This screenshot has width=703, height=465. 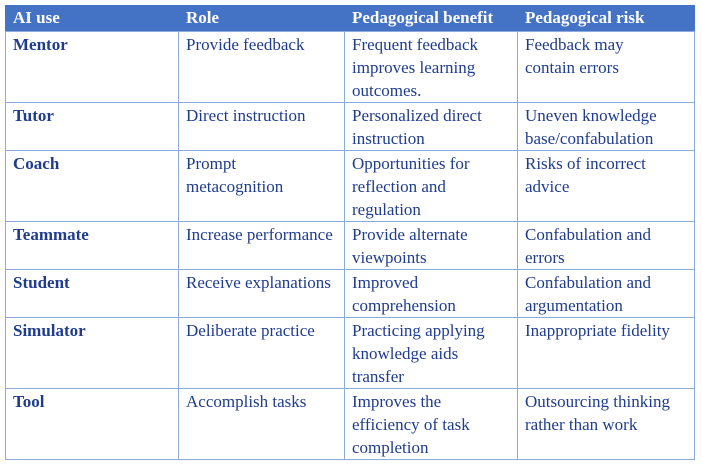 What do you see at coordinates (261, 18) in the screenshot?
I see `column-header-role: Role` at bounding box center [261, 18].